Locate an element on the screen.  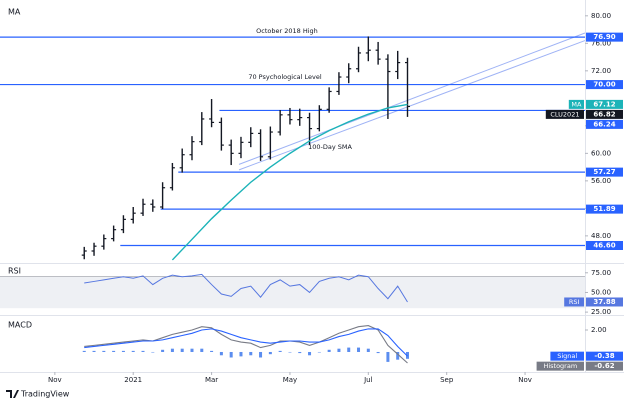
x-tick-label: May is located at coordinates (290, 380).